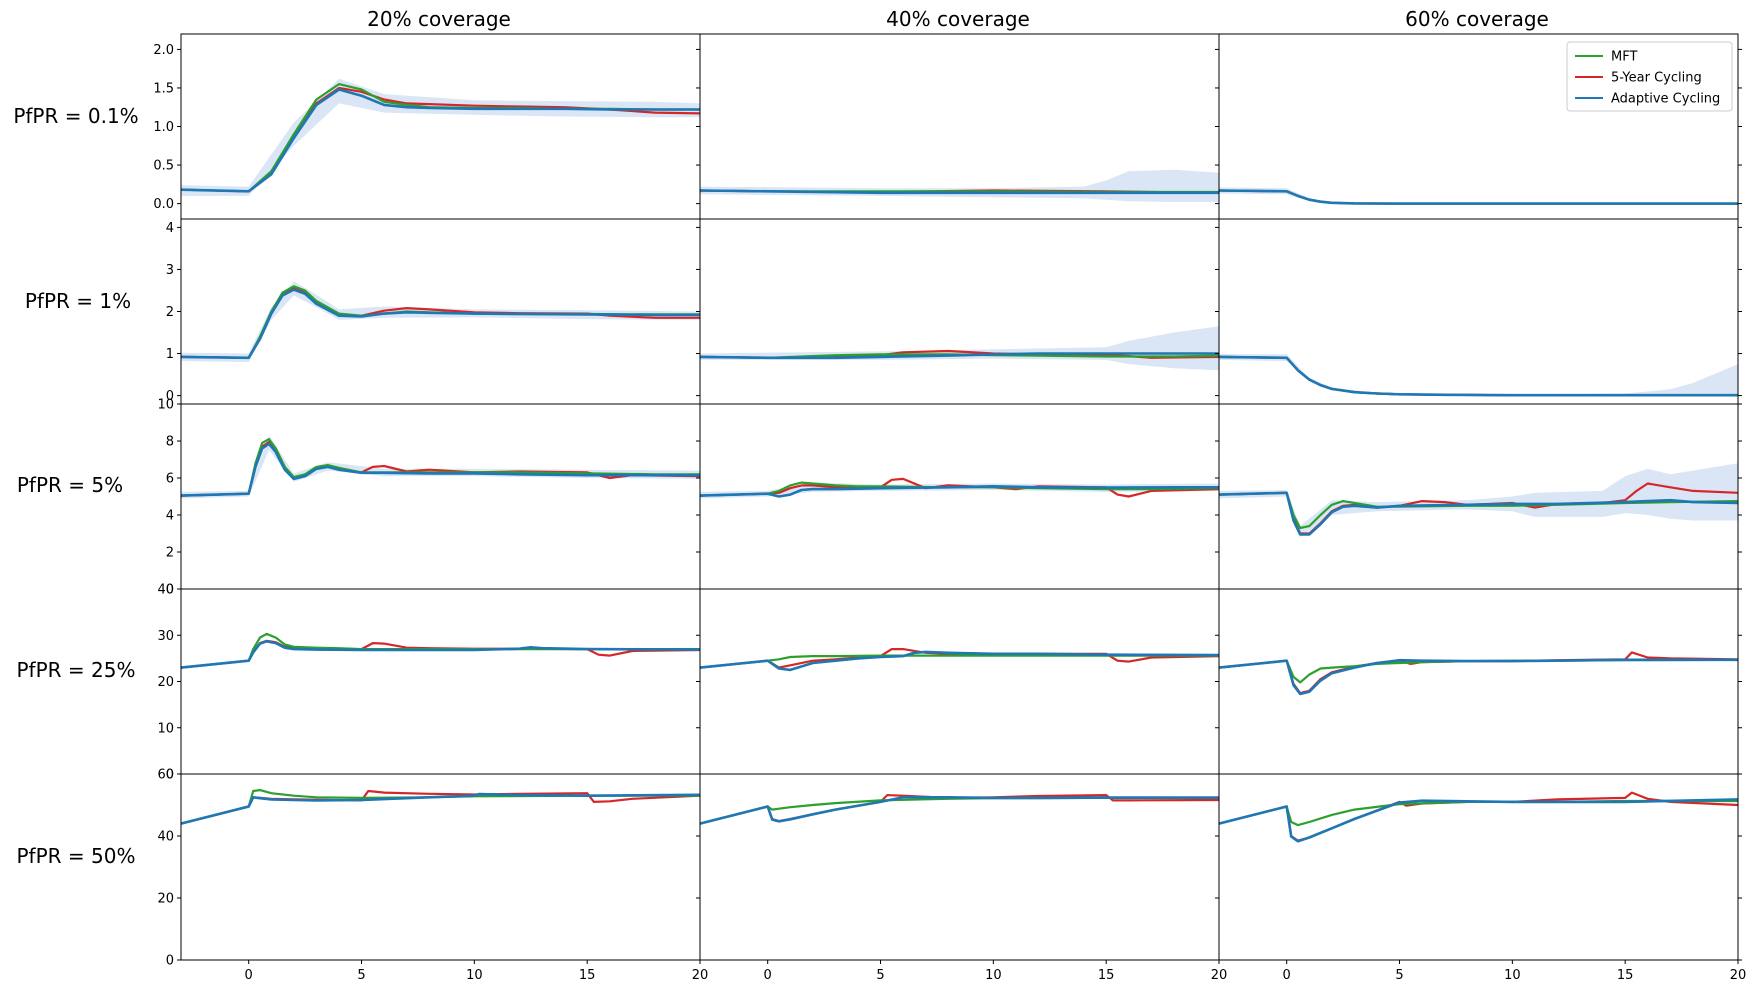 The width and height of the screenshot is (1749, 992). What do you see at coordinates (958, 19) in the screenshot?
I see `column-title: 40% coverage` at bounding box center [958, 19].